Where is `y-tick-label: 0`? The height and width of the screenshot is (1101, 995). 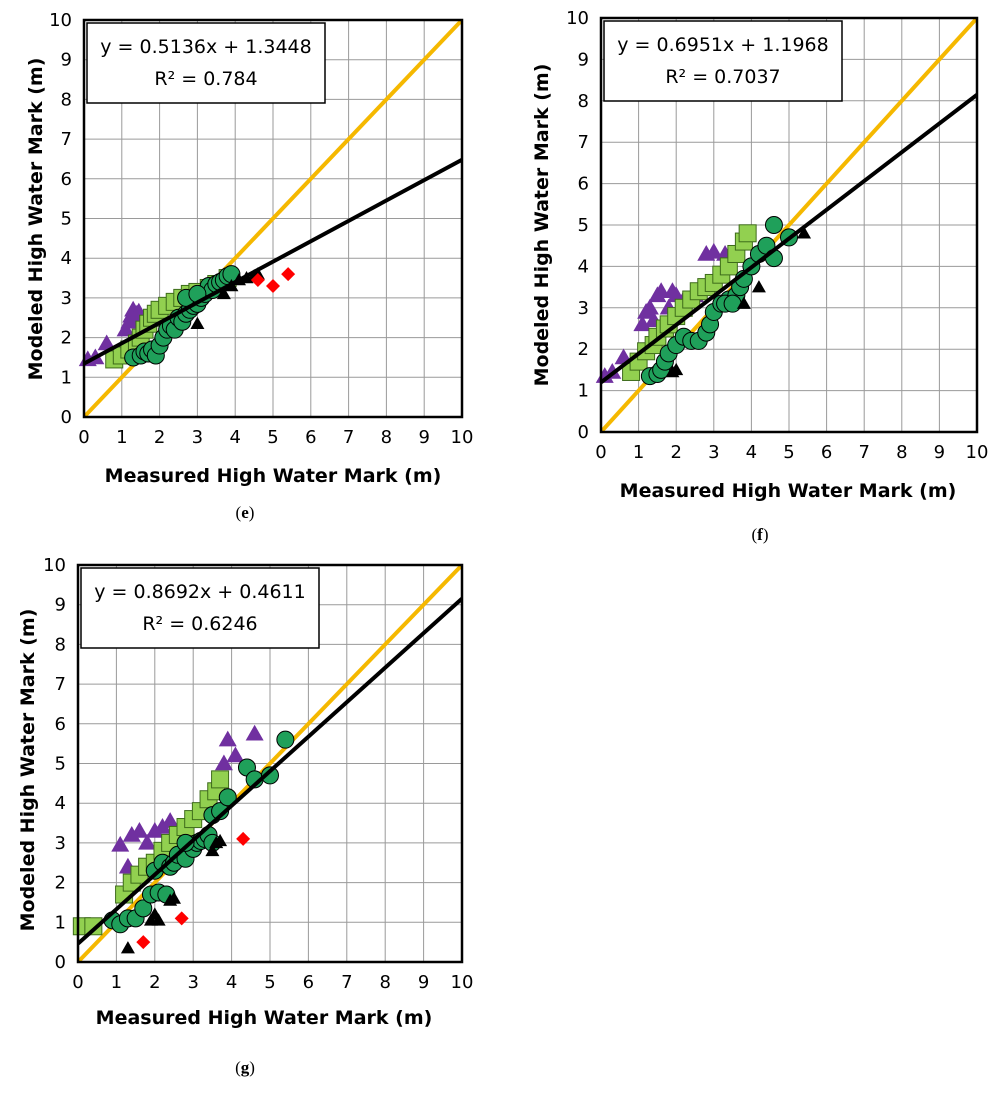 y-tick-label: 0 is located at coordinates (66, 417).